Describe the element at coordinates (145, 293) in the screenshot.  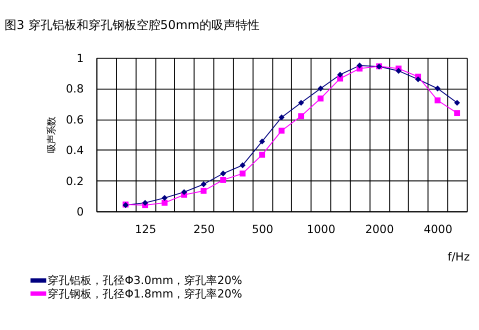
I see `legend-label: 穿孔钢板，孔径Φ1.8mm，穿孔率20%` at that location.